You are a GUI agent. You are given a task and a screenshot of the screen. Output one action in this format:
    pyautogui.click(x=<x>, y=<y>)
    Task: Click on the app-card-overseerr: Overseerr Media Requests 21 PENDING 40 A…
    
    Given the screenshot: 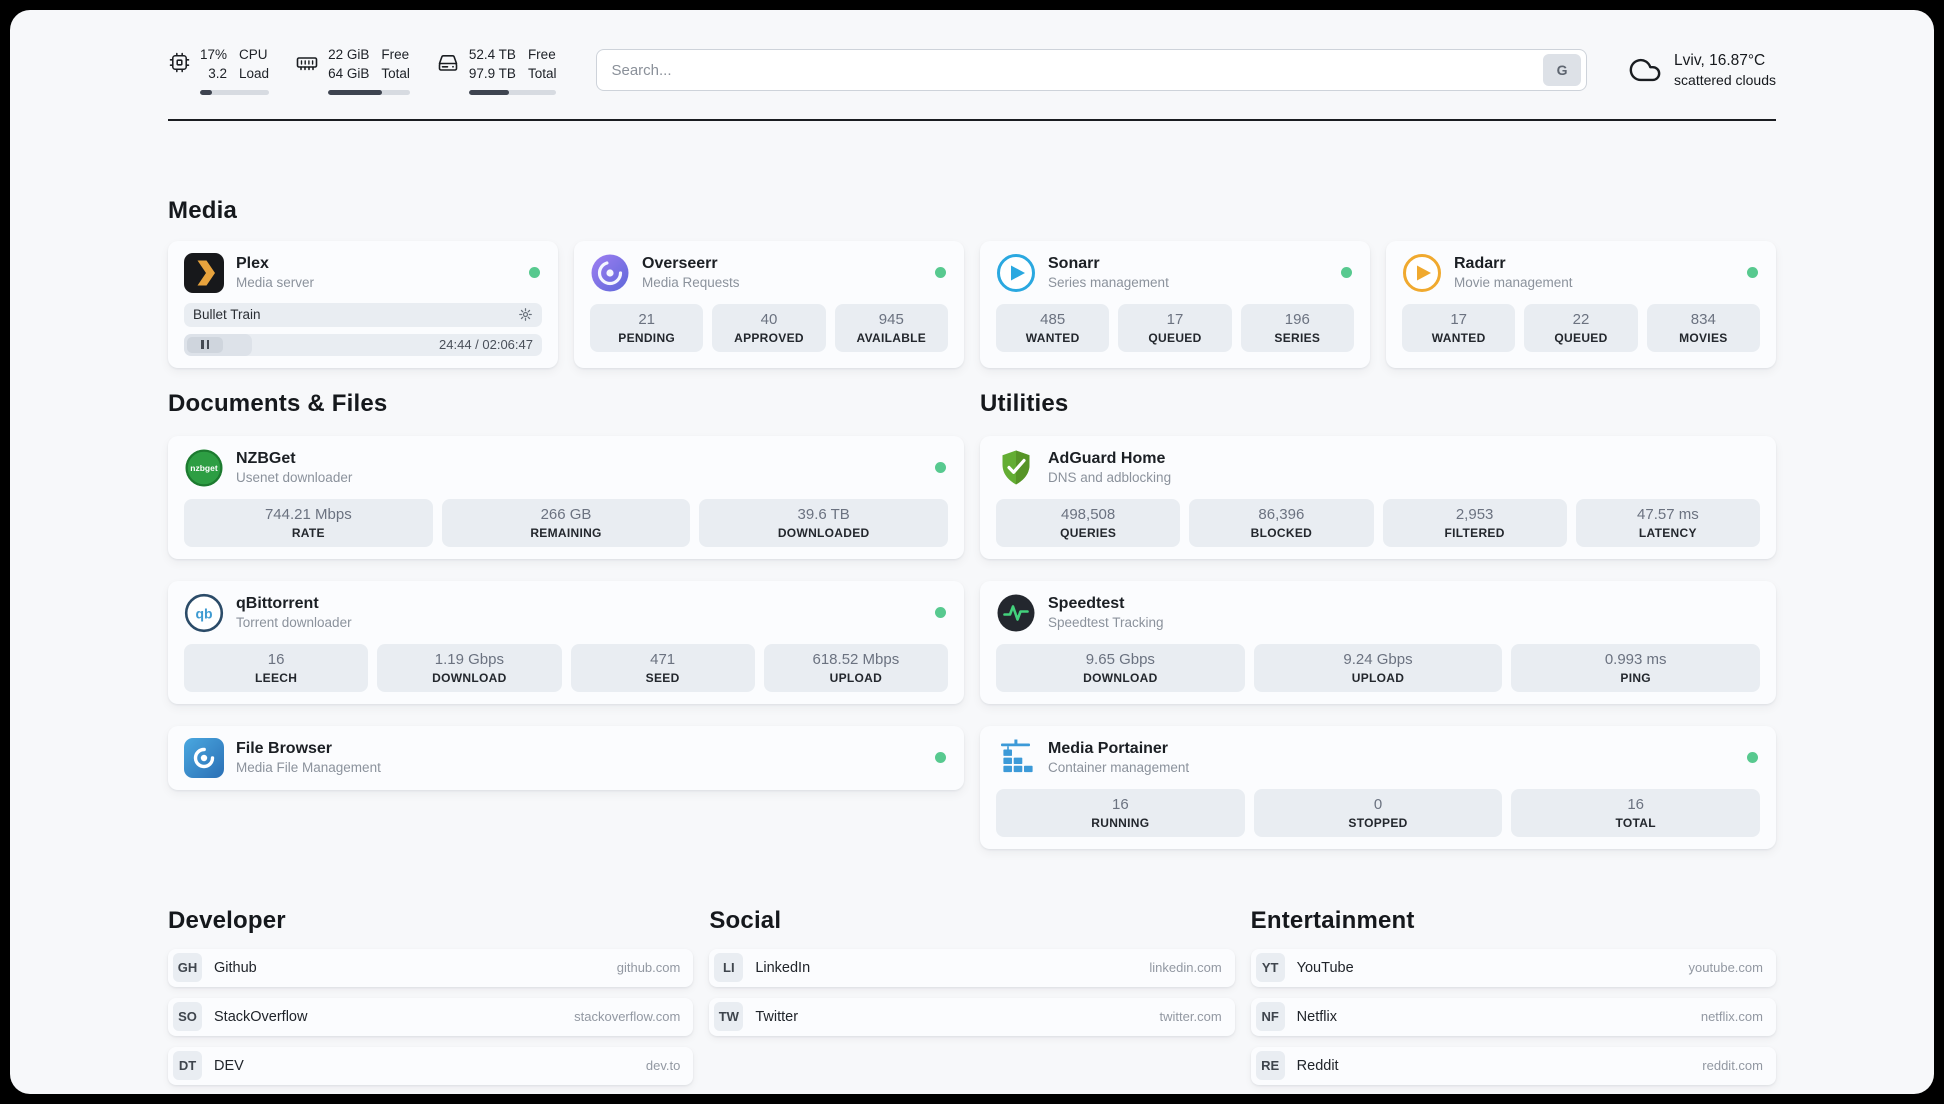 What is the action you would take?
    pyautogui.click(x=769, y=304)
    